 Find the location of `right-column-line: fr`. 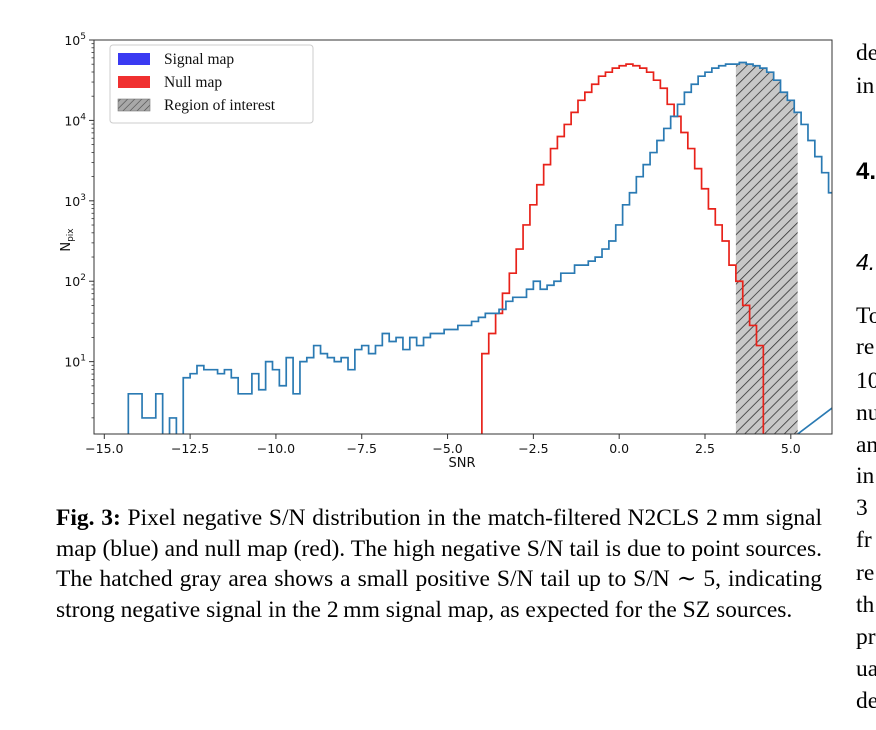

right-column-line: fr is located at coordinates (864, 540).